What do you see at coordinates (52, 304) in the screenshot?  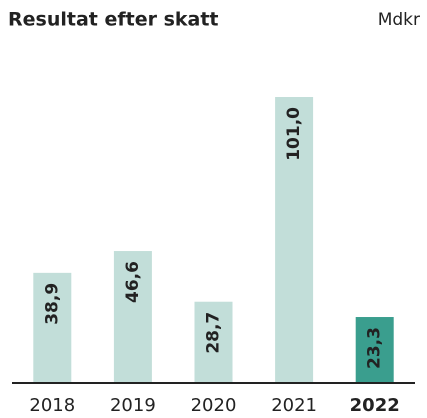 I see `value-label: 38,9` at bounding box center [52, 304].